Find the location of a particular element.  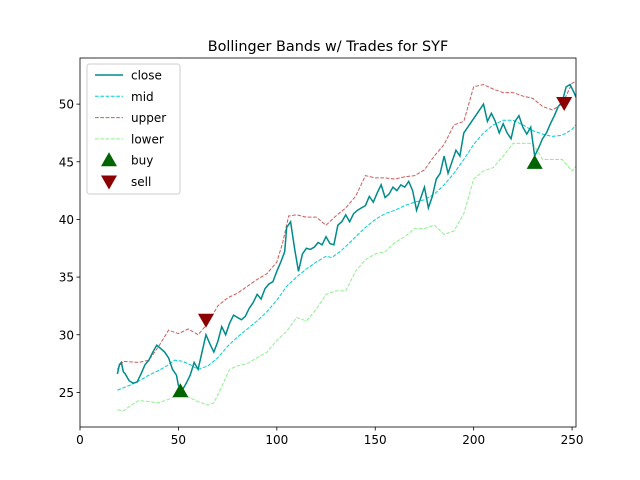

legend-label-upper: upper is located at coordinates (148, 118).